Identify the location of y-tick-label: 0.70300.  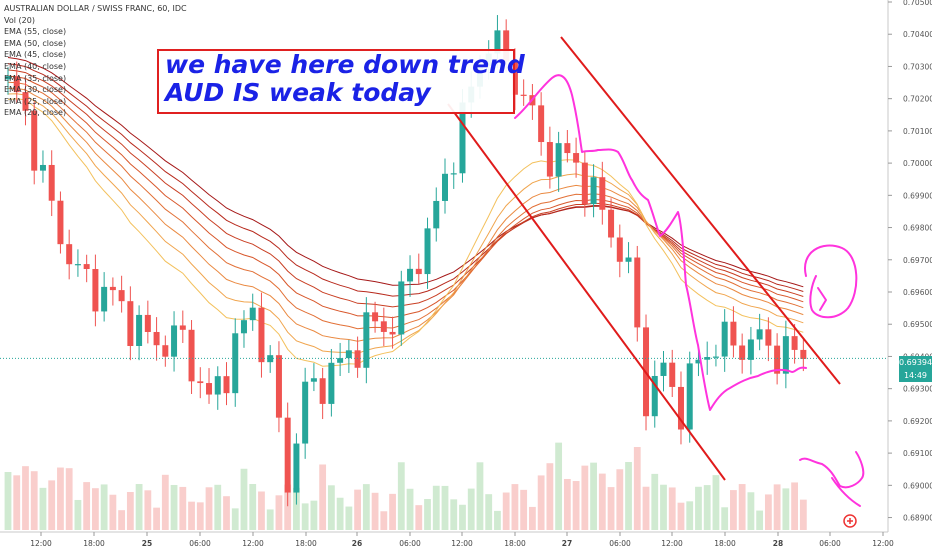
(917, 66).